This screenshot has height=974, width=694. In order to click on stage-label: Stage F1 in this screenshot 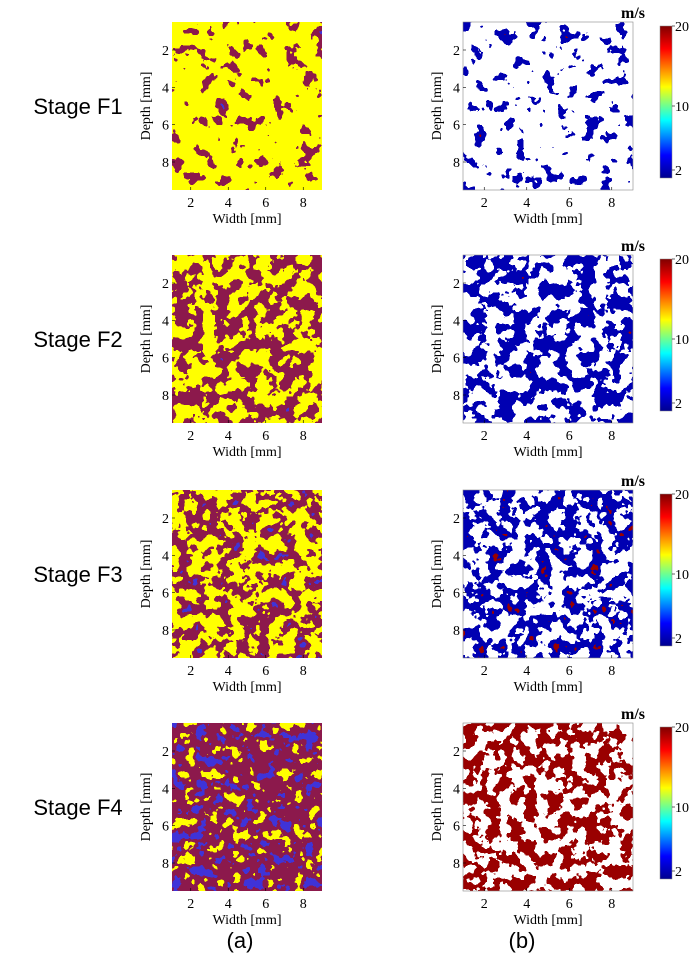, I will do `click(77, 106)`.